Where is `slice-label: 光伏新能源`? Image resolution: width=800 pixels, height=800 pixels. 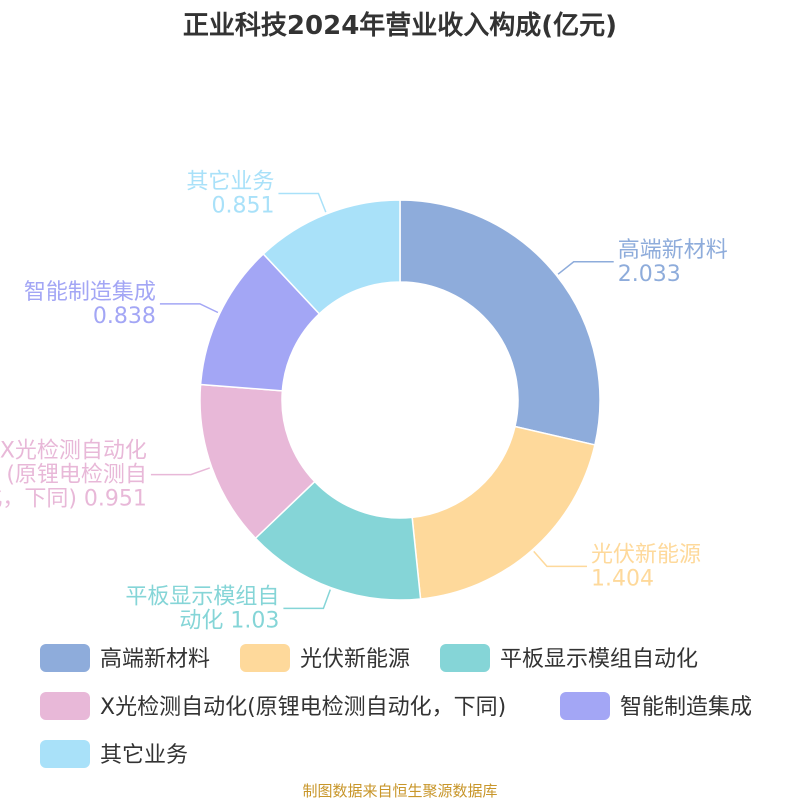 slice-label: 光伏新能源 is located at coordinates (646, 554).